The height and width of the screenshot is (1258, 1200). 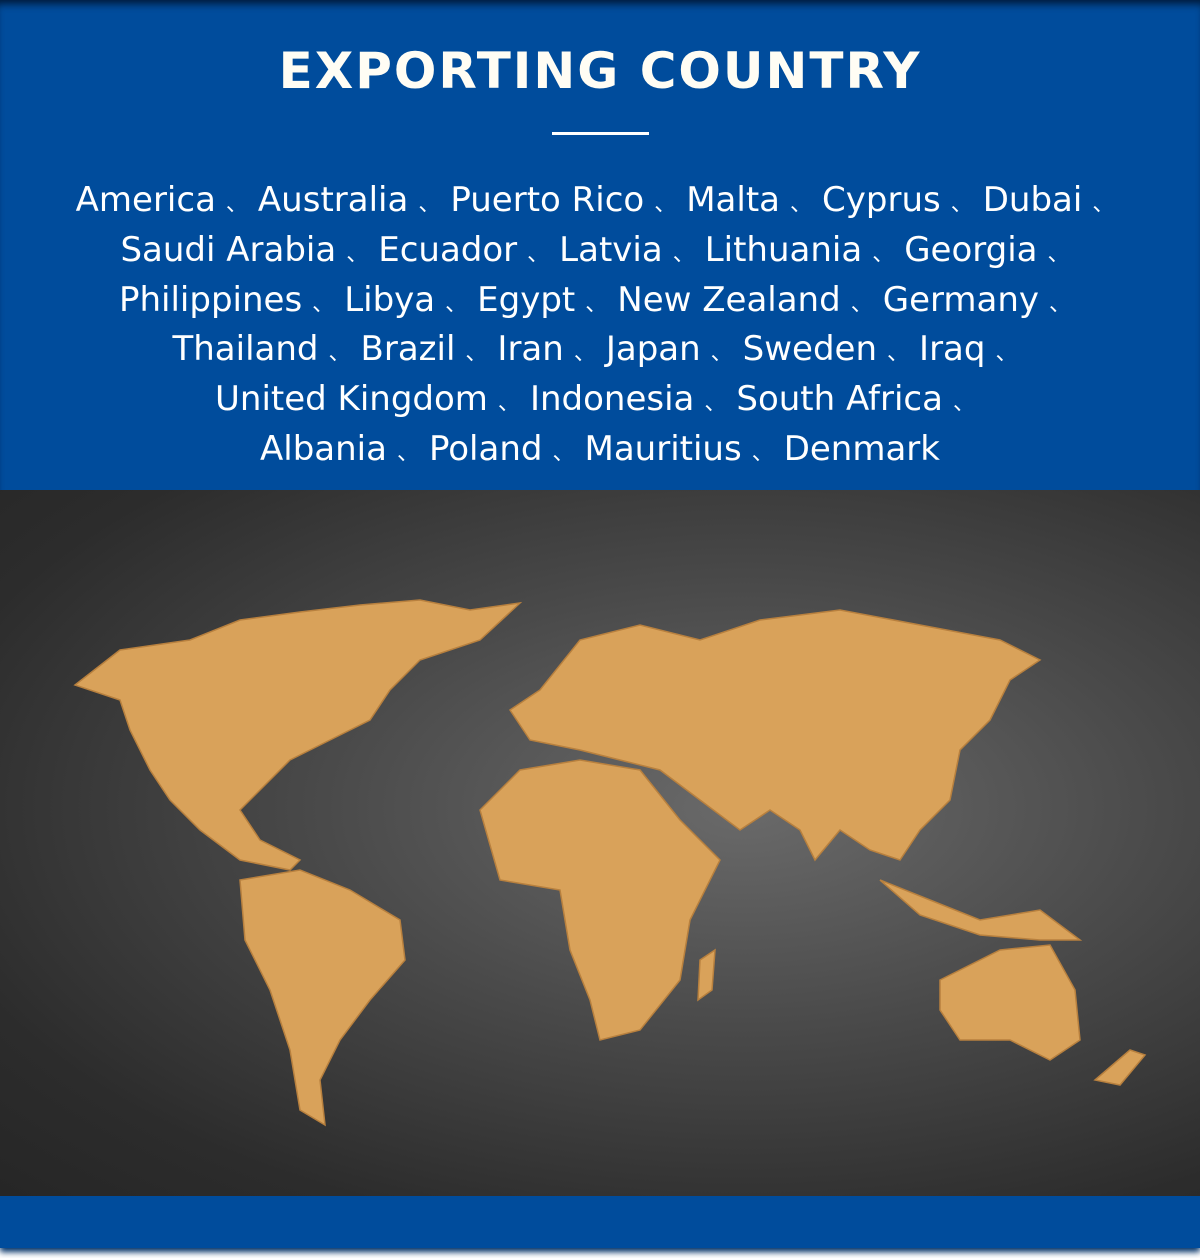 I want to click on australia, so click(x=1010, y=1002).